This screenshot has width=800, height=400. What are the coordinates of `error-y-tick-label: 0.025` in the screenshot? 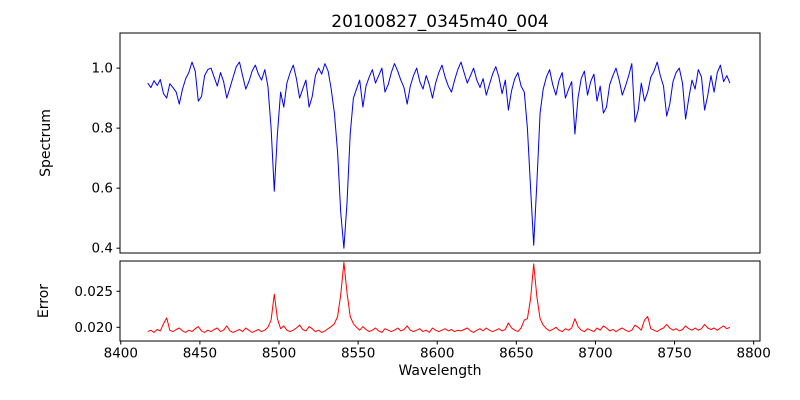 It's located at (93, 292).